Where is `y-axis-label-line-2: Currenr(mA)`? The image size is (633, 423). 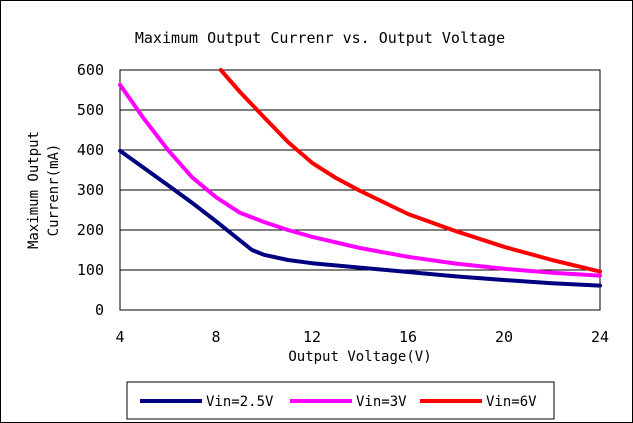
y-axis-label-line-2: Currenr(mA) is located at coordinates (54, 190).